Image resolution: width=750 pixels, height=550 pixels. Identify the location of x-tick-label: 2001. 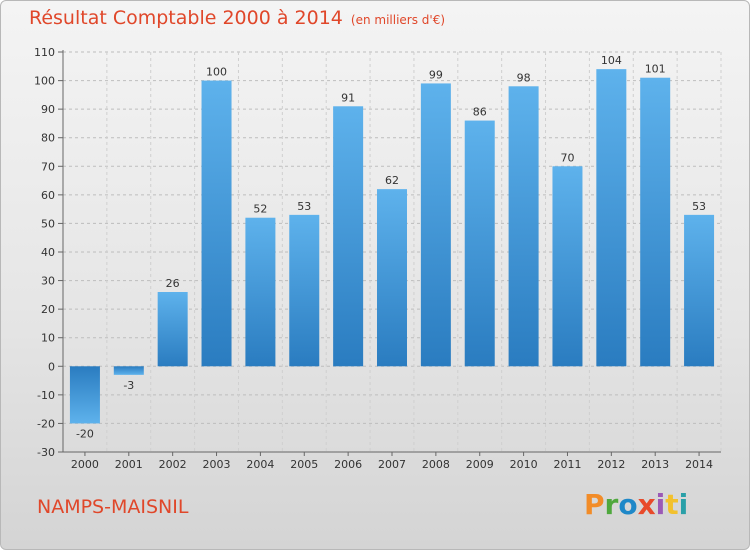
(129, 464).